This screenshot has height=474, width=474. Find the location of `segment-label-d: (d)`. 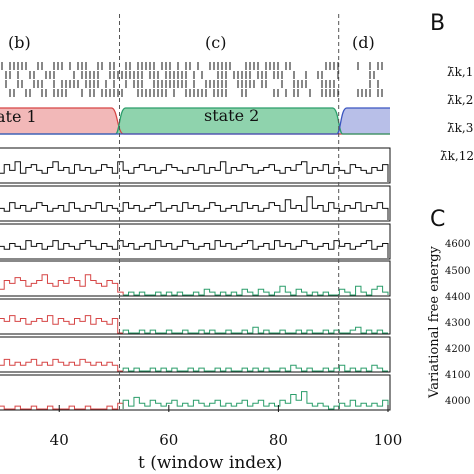

segment-label-d: (d) is located at coordinates (363, 42).